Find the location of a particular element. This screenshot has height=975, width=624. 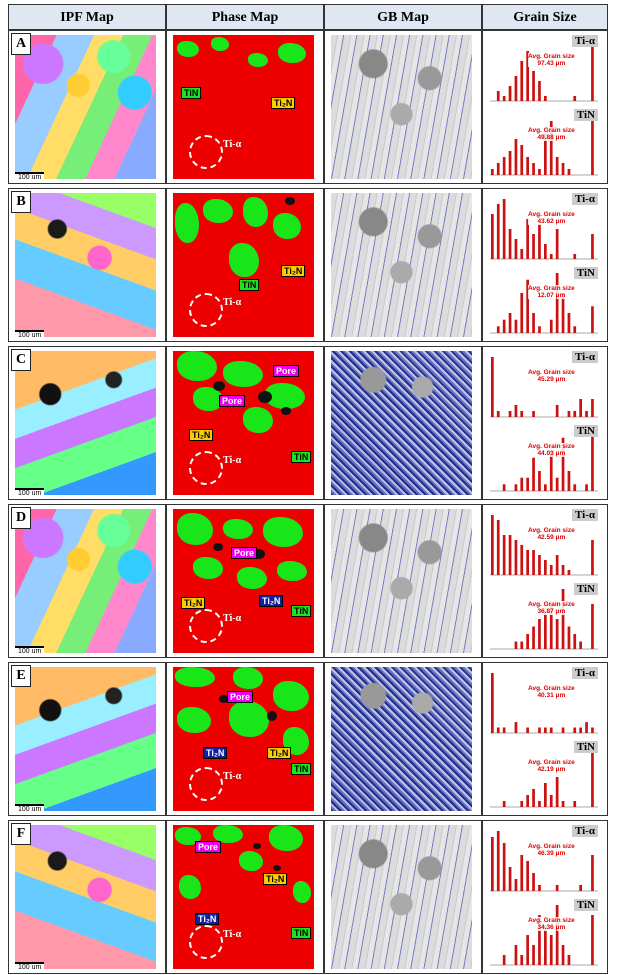

avg-grain-value: 46.39 μm is located at coordinates (551, 853).